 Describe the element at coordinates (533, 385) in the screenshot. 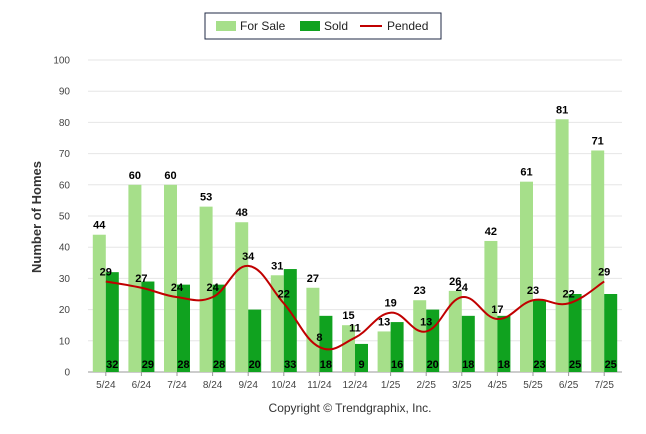

I see `x-tick-label: 5/25` at that location.